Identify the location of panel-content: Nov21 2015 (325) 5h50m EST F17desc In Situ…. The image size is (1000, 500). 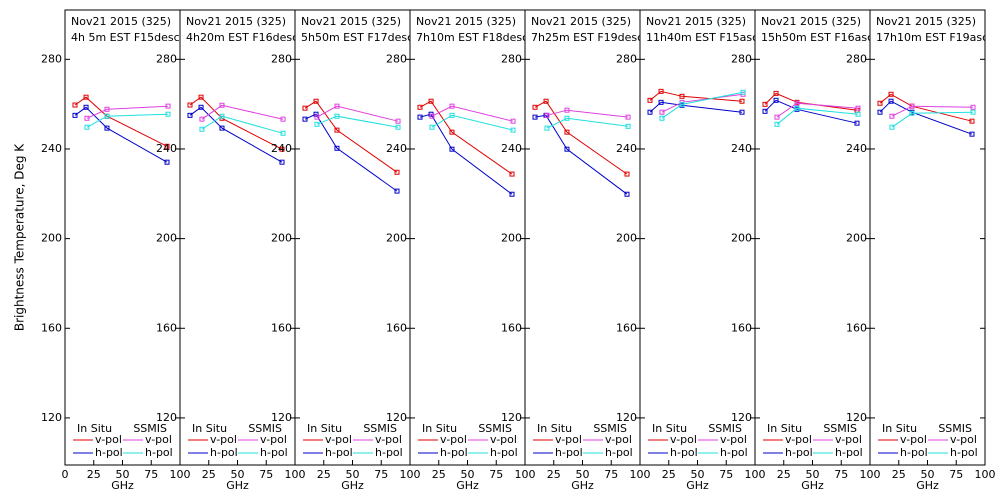
(352, 237).